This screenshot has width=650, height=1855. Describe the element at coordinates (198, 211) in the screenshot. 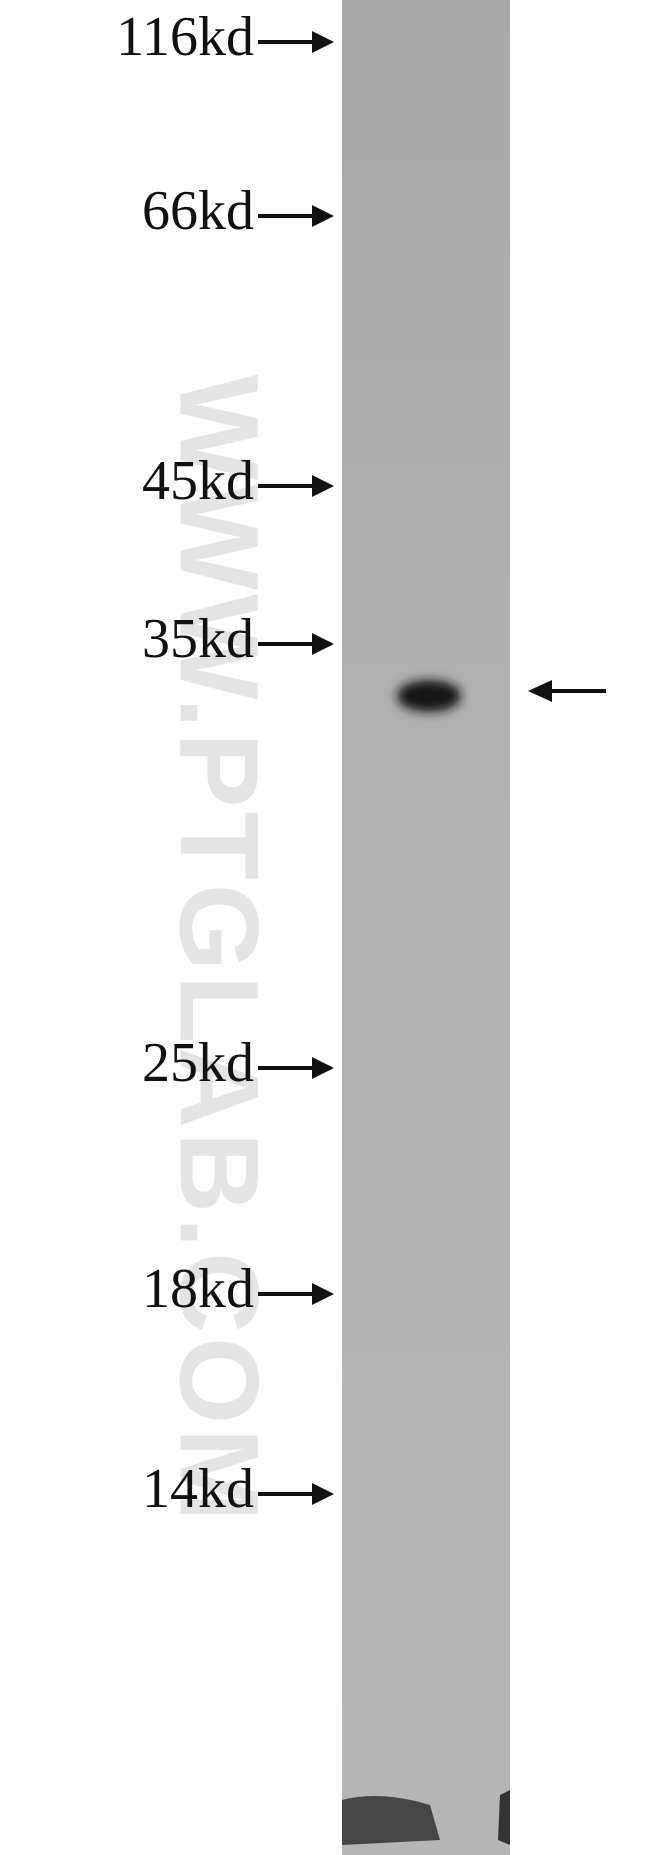

I see `marker-label: 66kd` at that location.